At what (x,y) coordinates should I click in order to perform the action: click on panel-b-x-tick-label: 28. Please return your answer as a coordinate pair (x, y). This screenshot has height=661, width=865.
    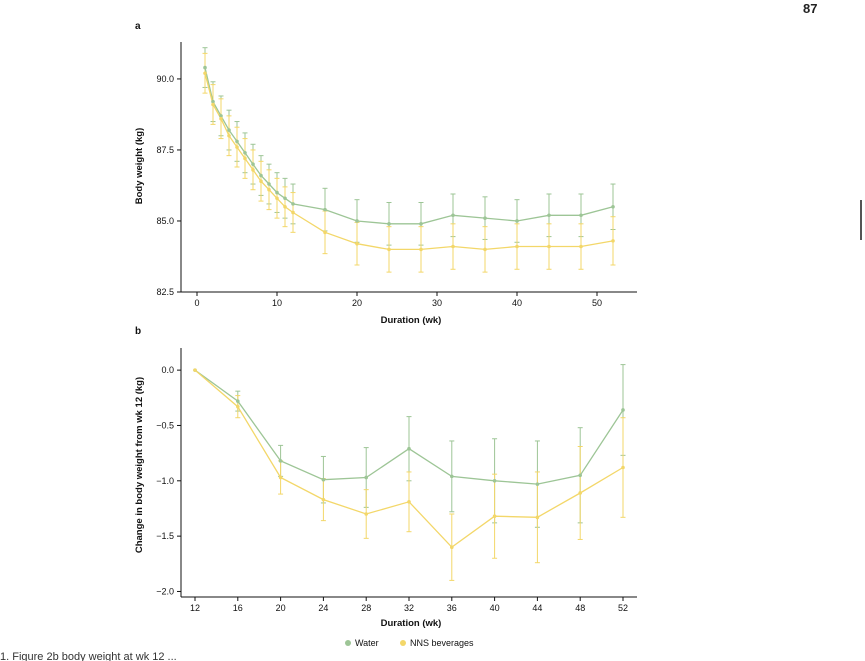
    Looking at the image, I should click on (366, 608).